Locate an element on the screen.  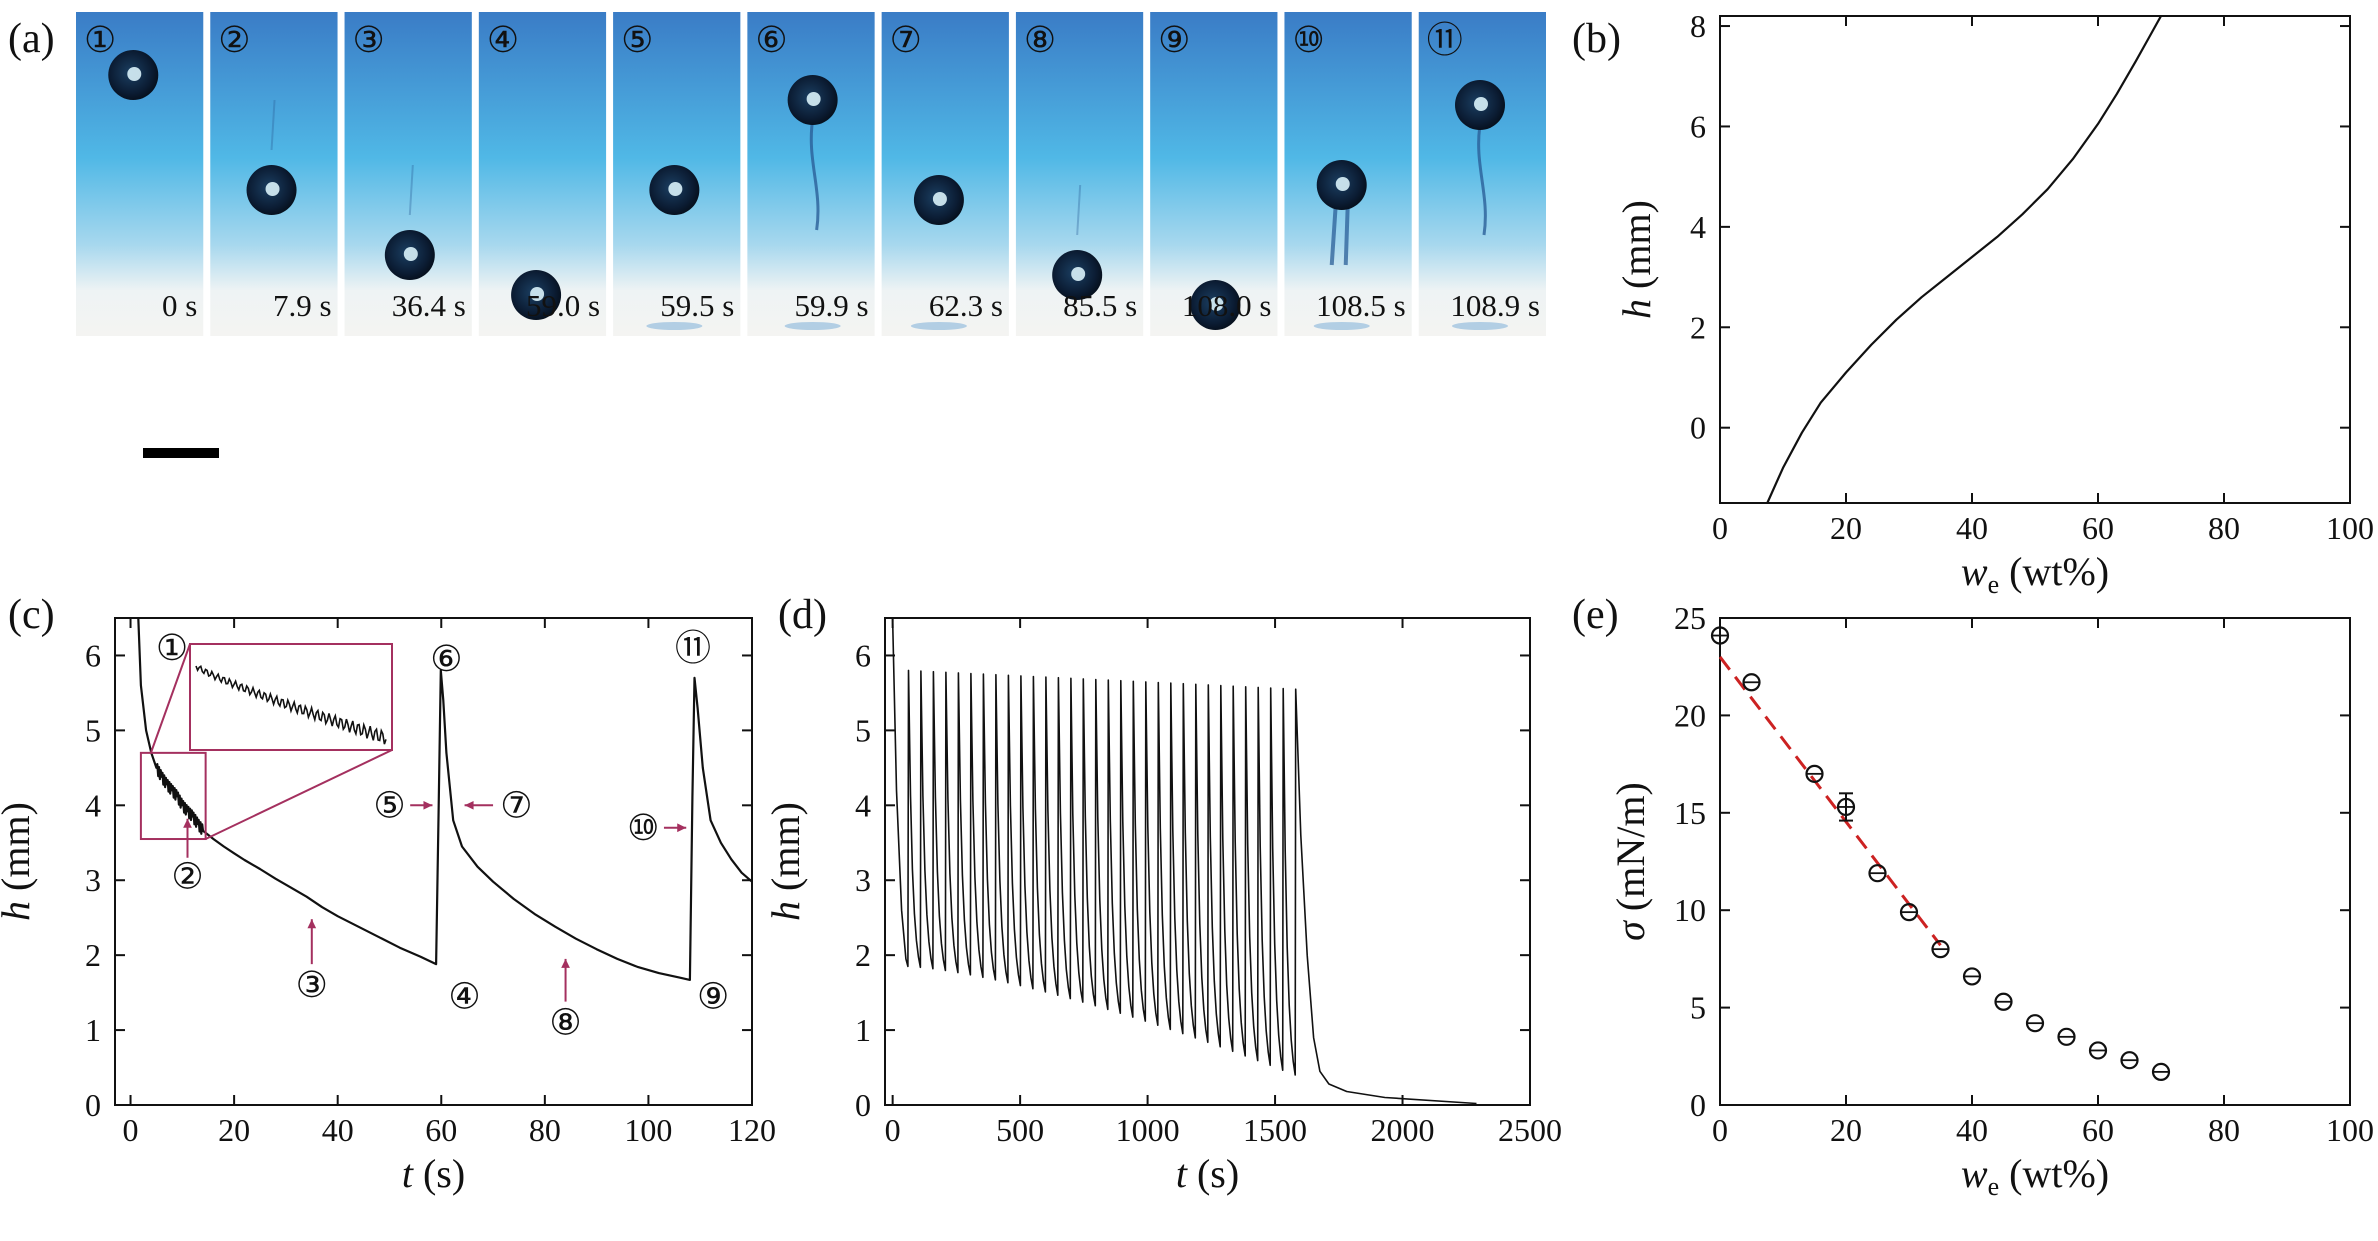
panel-c-x-tick-label: 20 is located at coordinates (234, 1130).